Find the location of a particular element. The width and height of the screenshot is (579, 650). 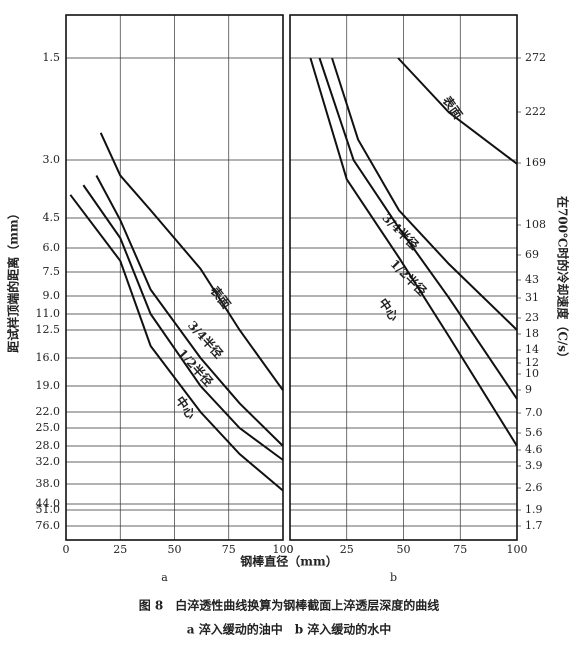

y2-tick-label: 3.9 is located at coordinates (534, 465).